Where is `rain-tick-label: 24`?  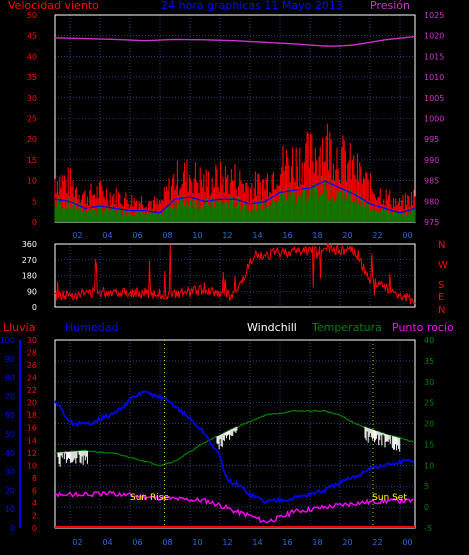
rain-tick-label: 24 is located at coordinates (32, 378).